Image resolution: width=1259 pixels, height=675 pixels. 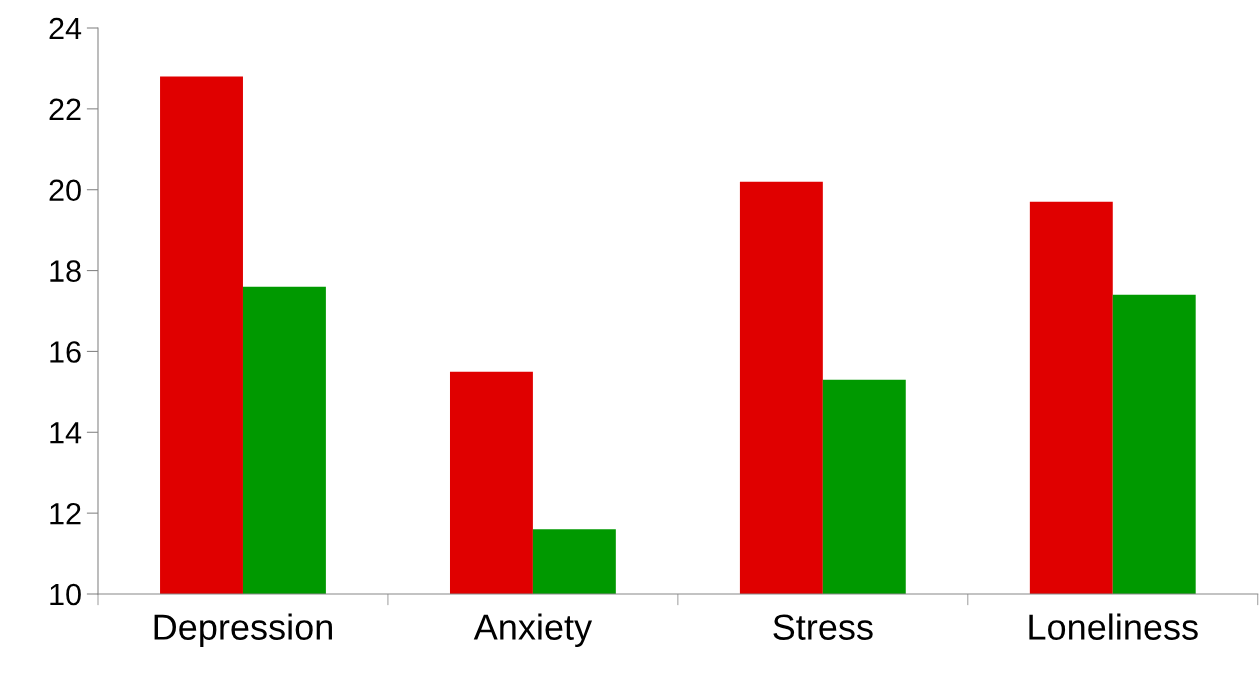 I want to click on y-tick-label: 12, so click(x=65, y=513).